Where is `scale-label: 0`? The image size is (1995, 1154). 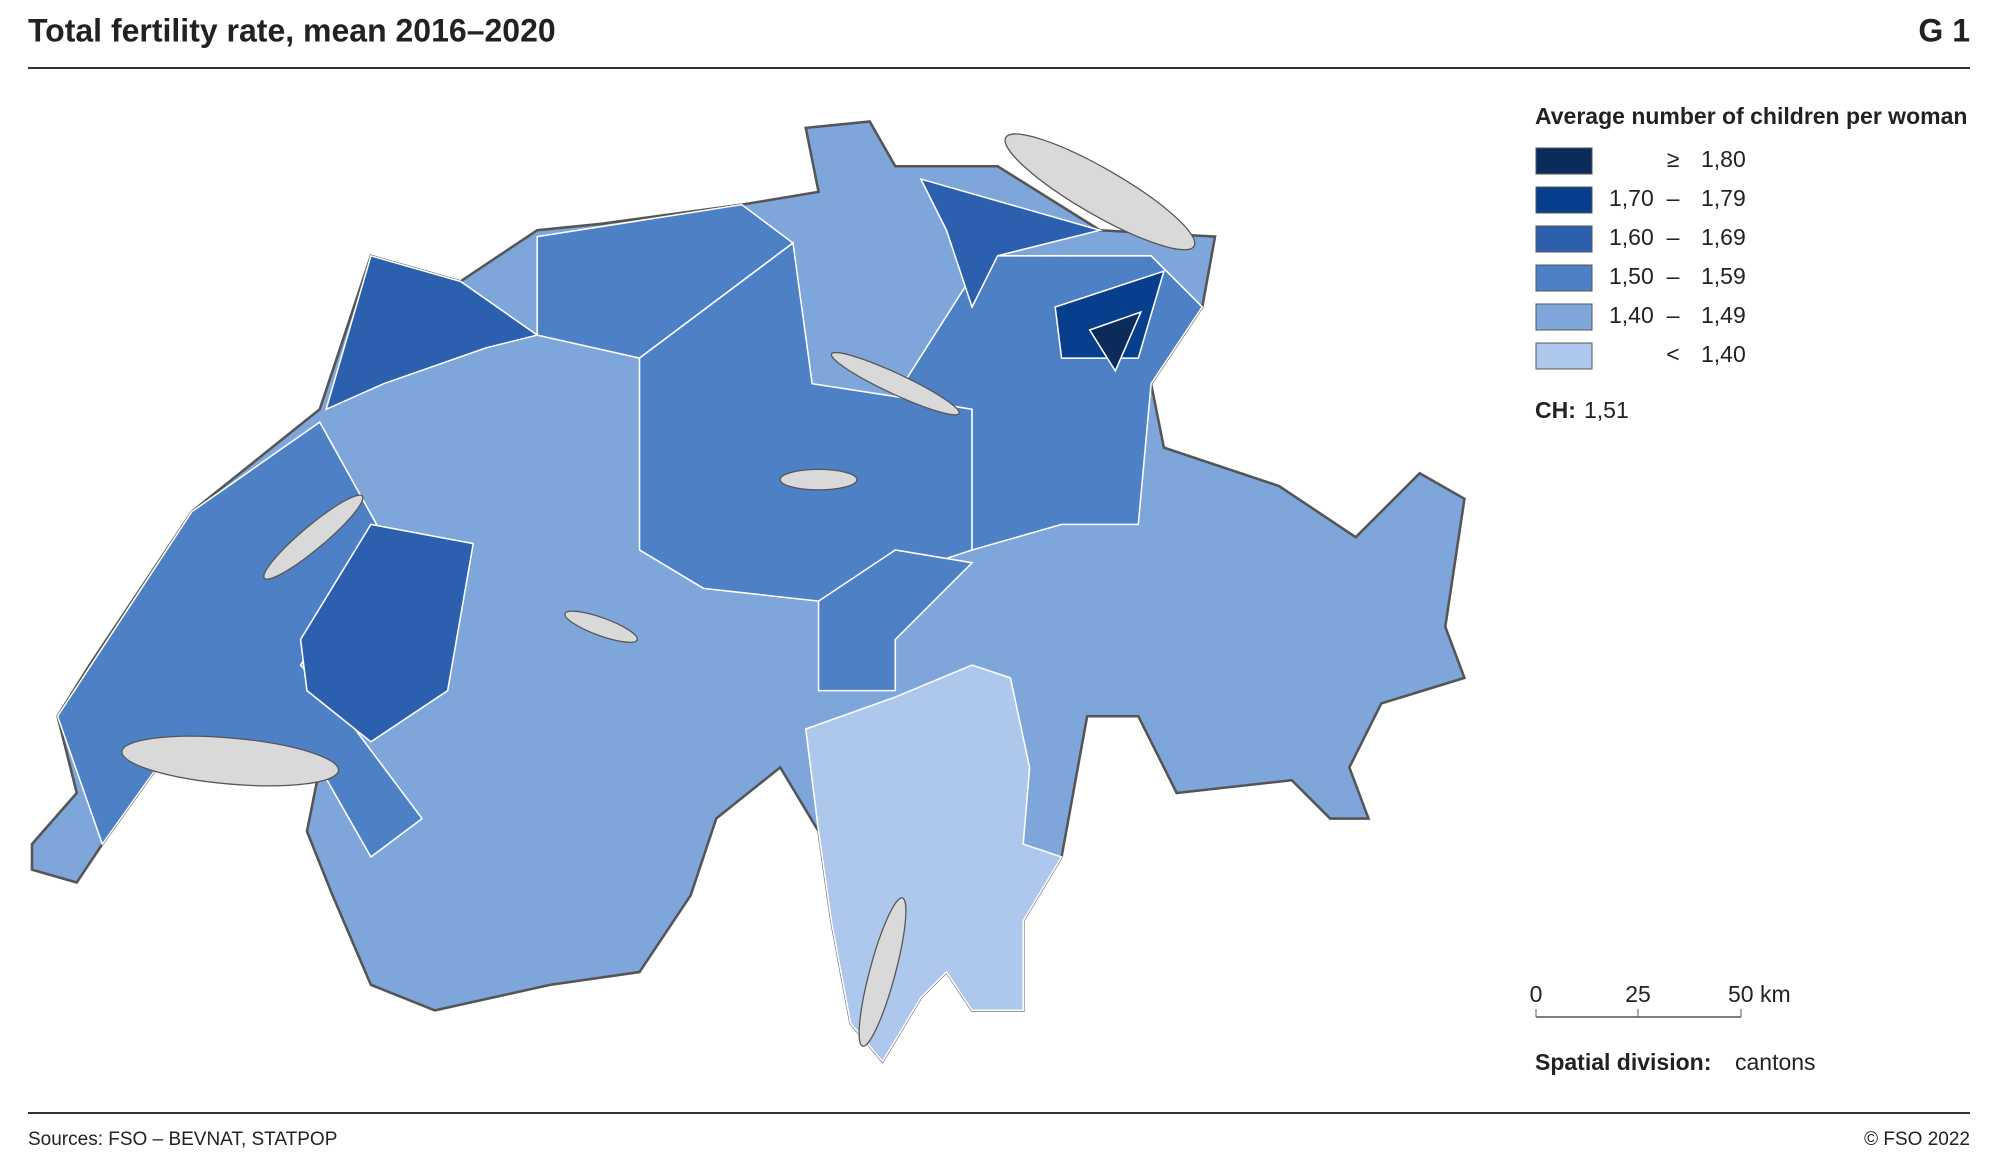 scale-label: 0 is located at coordinates (1536, 994).